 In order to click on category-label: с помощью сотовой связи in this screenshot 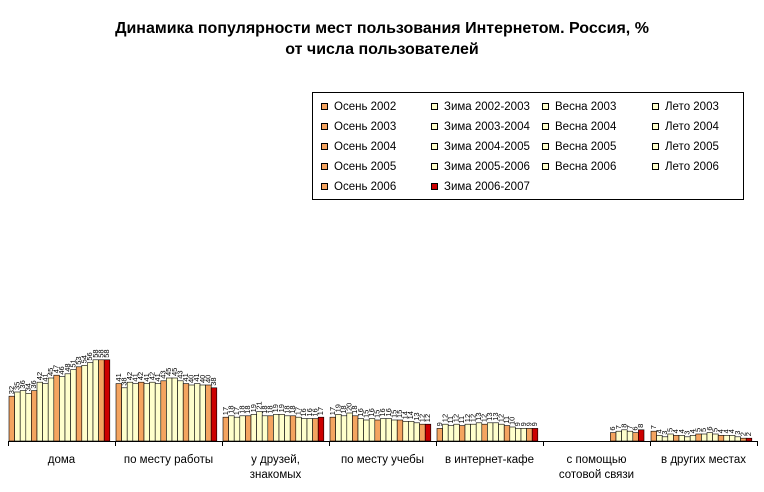, I will do `click(596, 467)`.